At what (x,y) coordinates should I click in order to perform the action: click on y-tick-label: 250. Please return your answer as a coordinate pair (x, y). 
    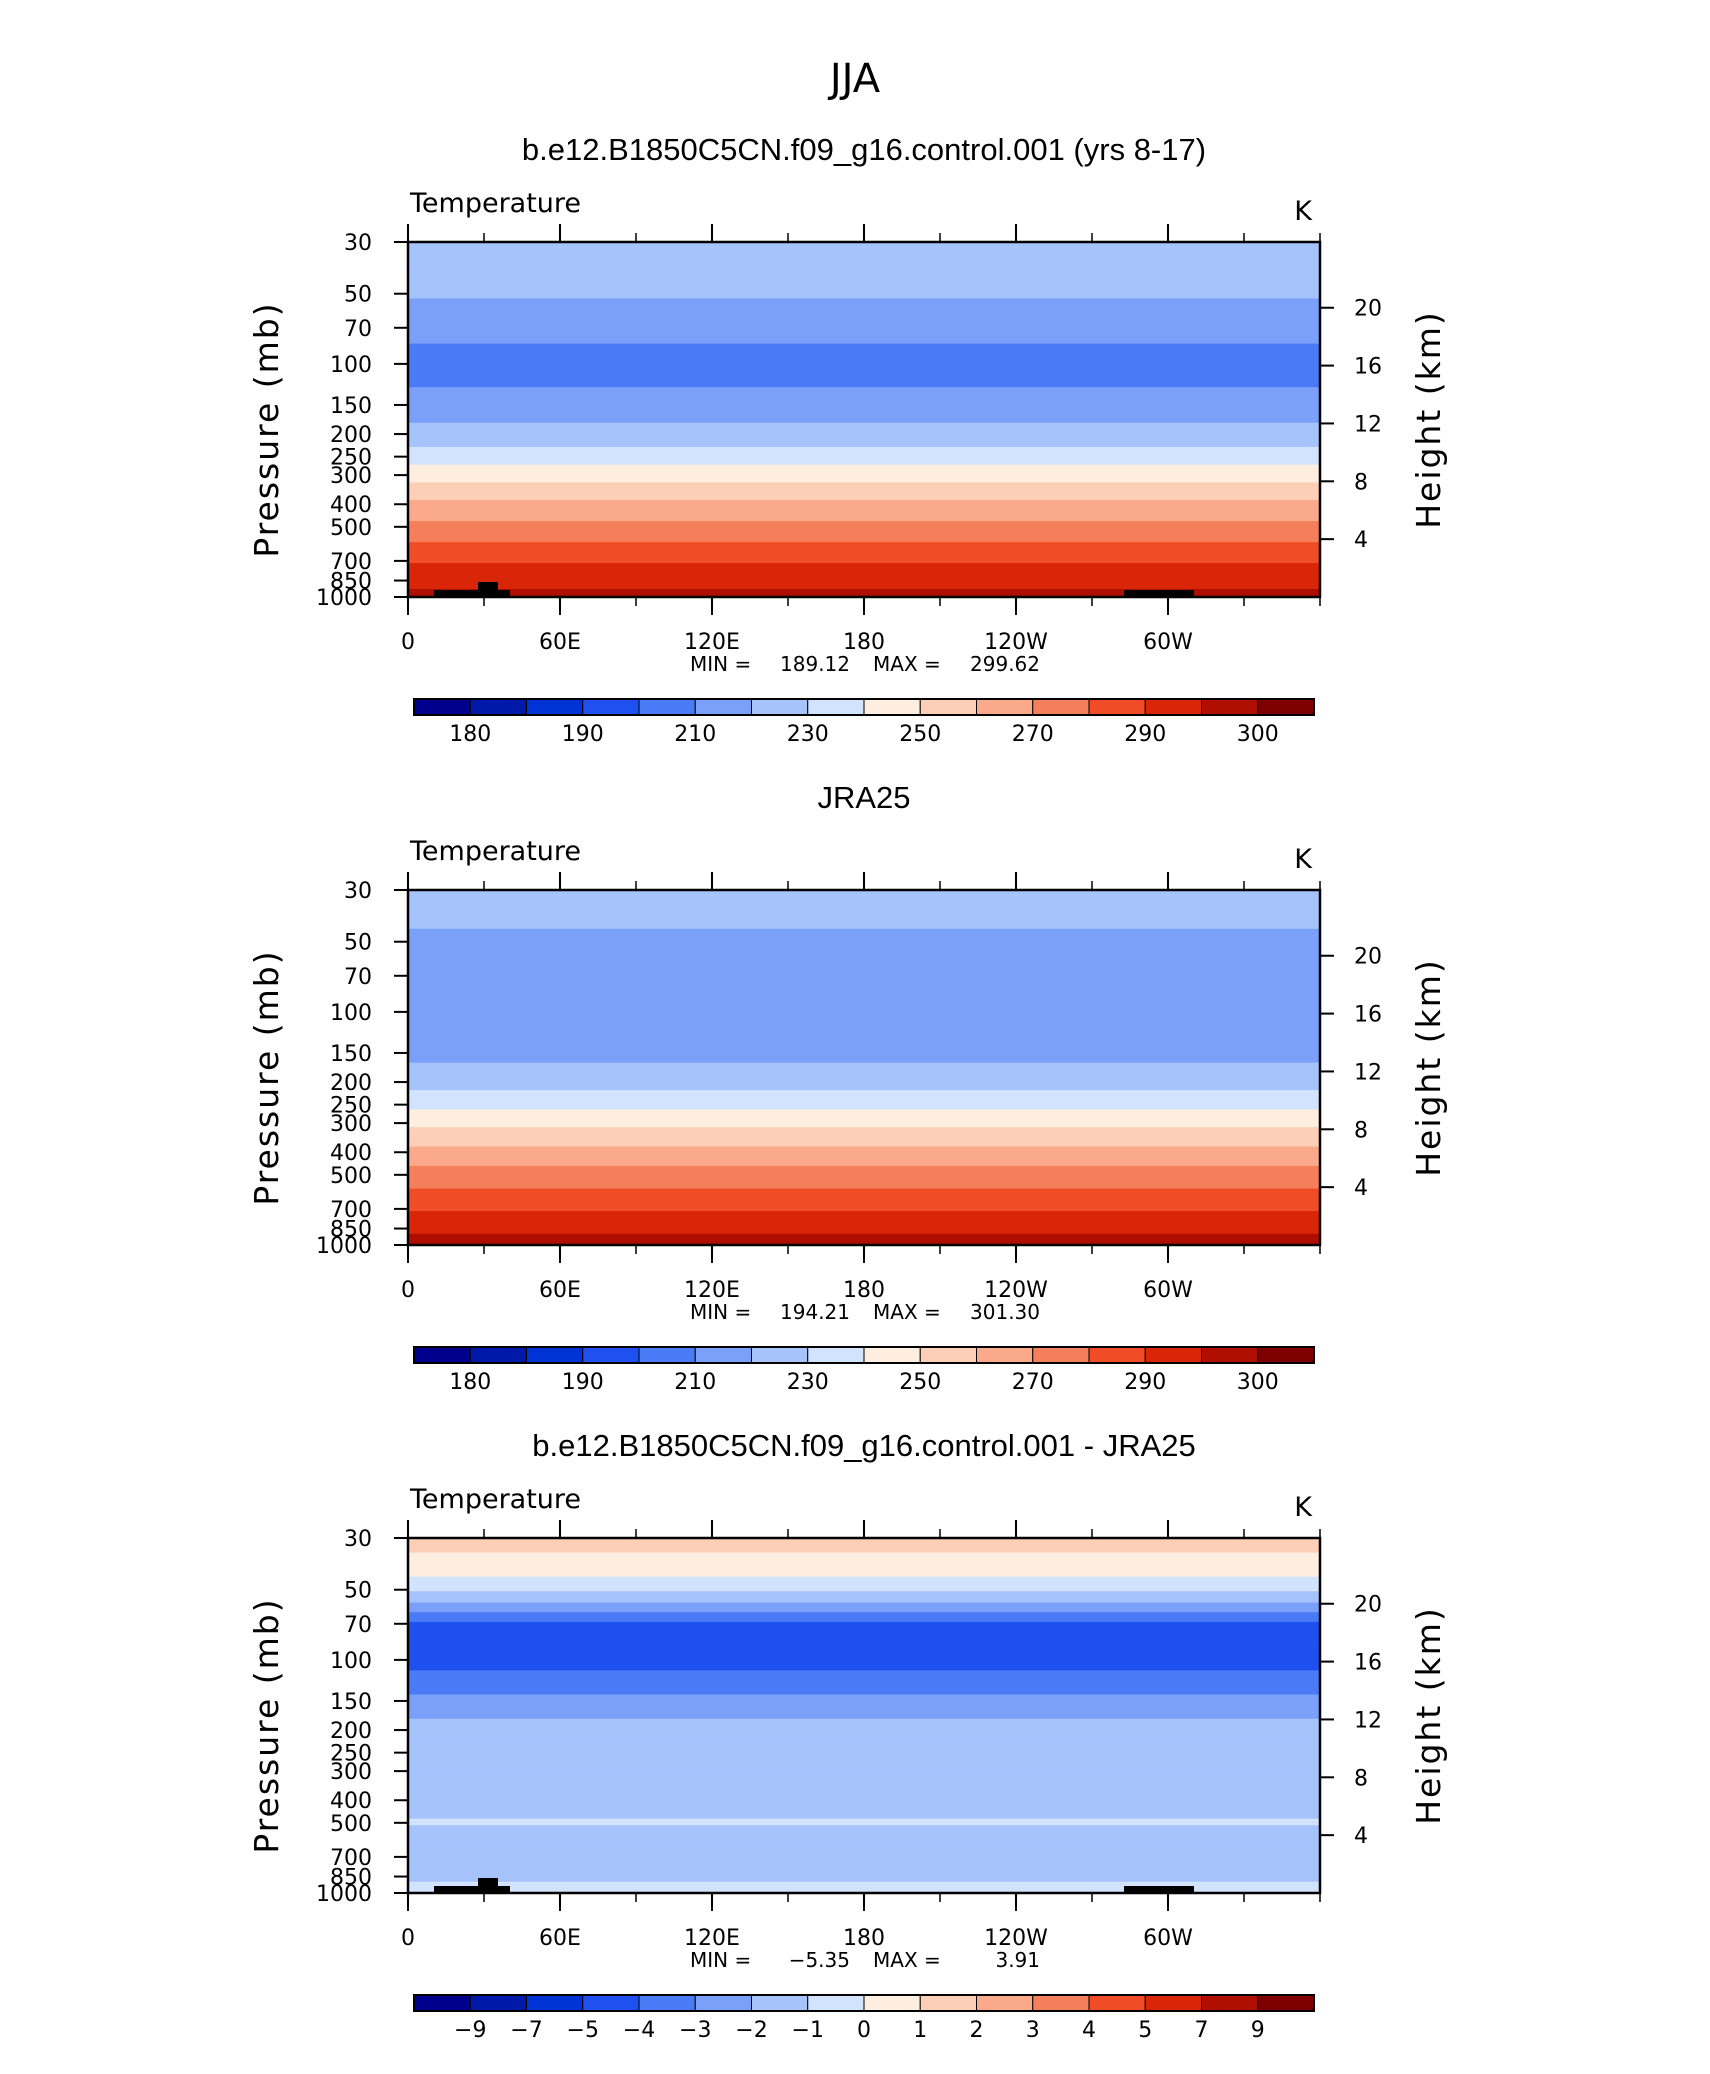
    Looking at the image, I should click on (351, 458).